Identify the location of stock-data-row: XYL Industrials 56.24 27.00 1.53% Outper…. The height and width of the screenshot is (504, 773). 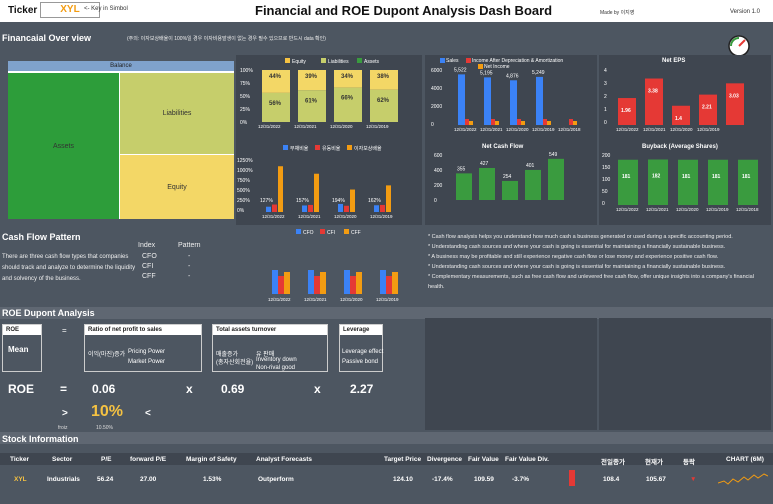
(386, 479).